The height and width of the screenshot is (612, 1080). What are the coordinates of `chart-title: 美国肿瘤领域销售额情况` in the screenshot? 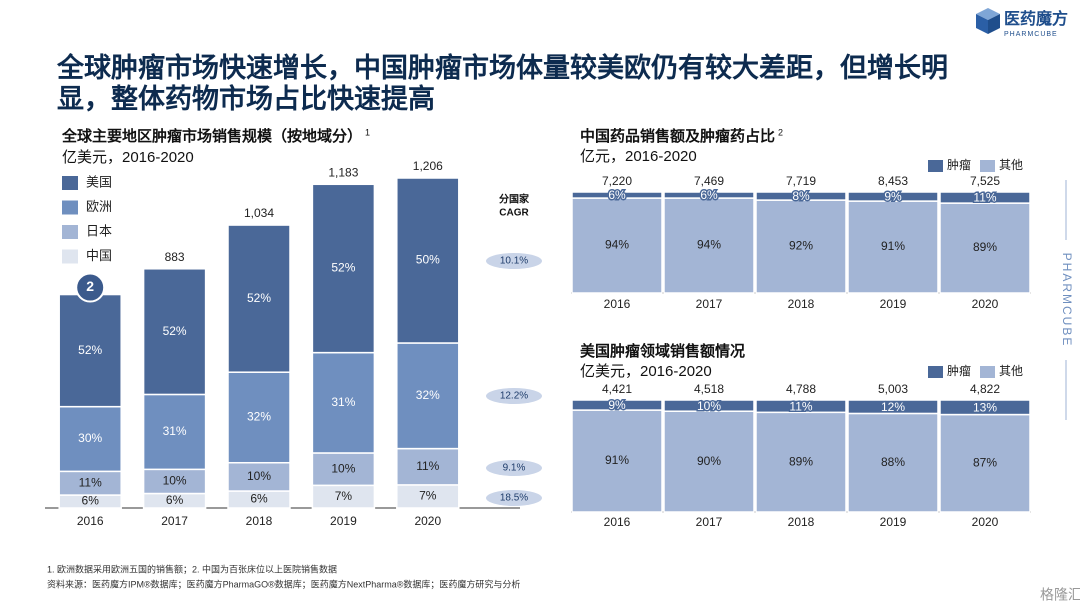 It's located at (662, 351).